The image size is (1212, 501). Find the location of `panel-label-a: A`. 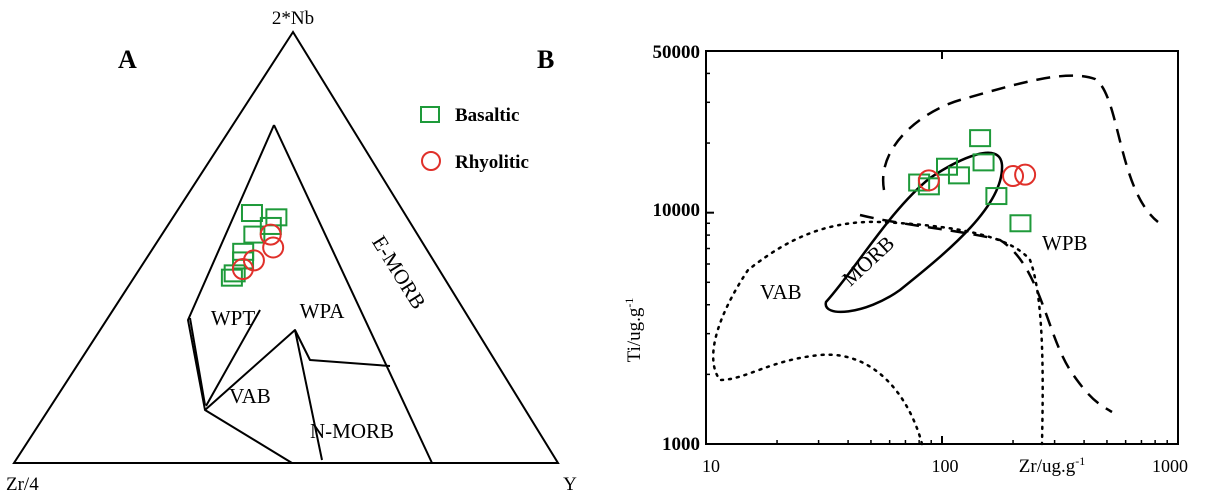

panel-label-a: A is located at coordinates (127, 59).